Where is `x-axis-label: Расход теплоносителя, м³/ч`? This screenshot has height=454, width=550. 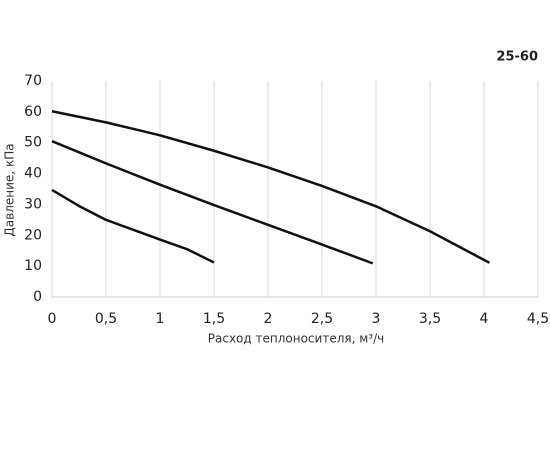 x-axis-label: Расход теплоносителя, м³/ч is located at coordinates (296, 339).